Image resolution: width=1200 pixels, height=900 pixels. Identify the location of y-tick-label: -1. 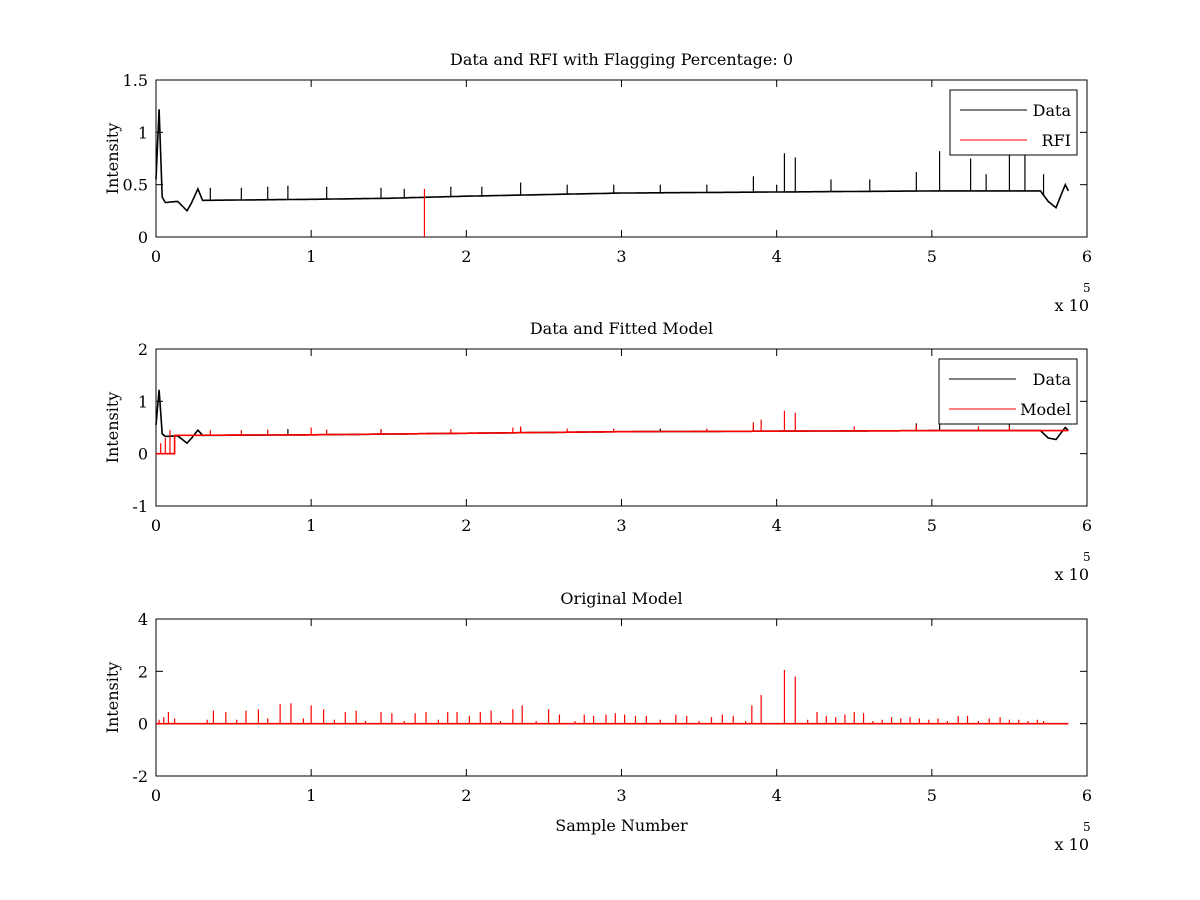
(140, 506).